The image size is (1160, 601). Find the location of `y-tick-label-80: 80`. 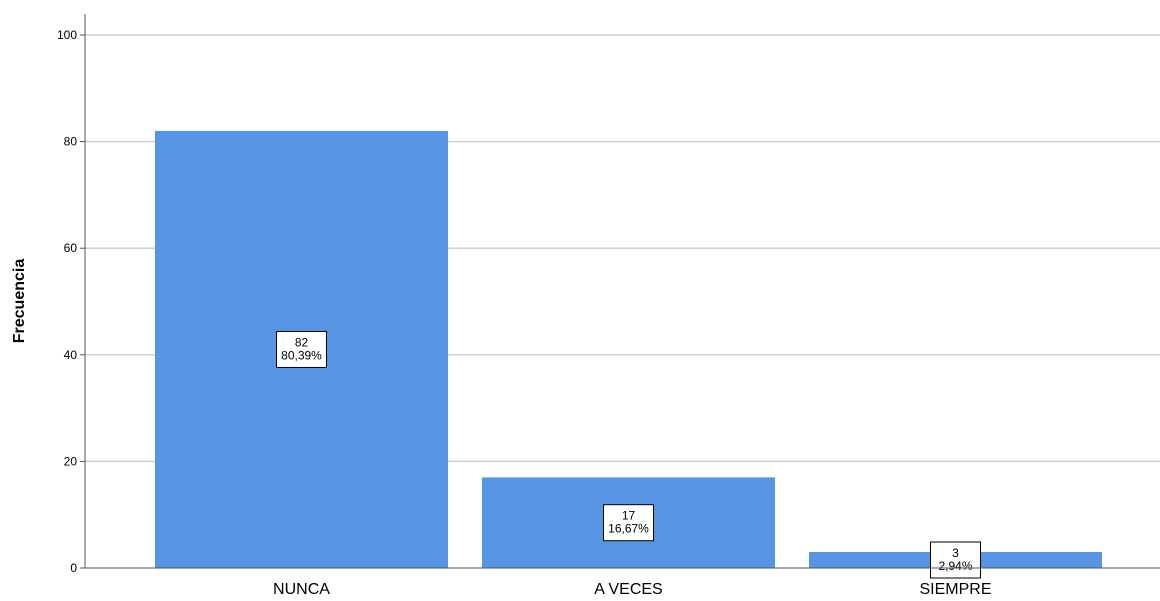

y-tick-label-80: 80 is located at coordinates (71, 142).